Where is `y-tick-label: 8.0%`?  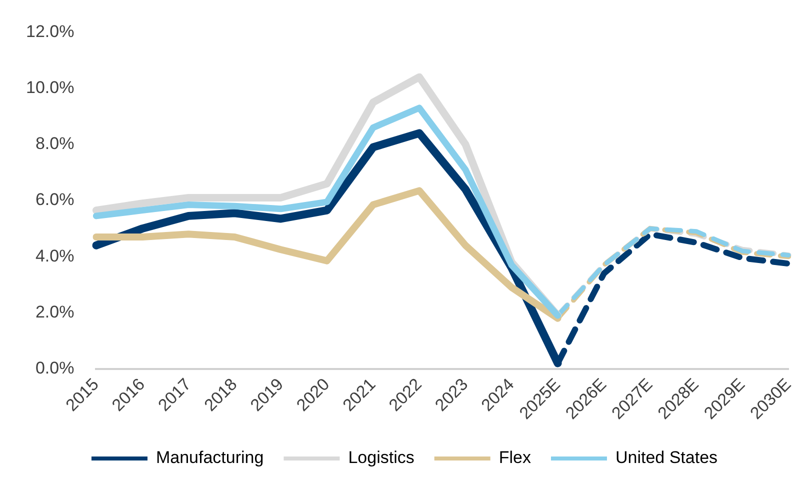 y-tick-label: 8.0% is located at coordinates (54, 144).